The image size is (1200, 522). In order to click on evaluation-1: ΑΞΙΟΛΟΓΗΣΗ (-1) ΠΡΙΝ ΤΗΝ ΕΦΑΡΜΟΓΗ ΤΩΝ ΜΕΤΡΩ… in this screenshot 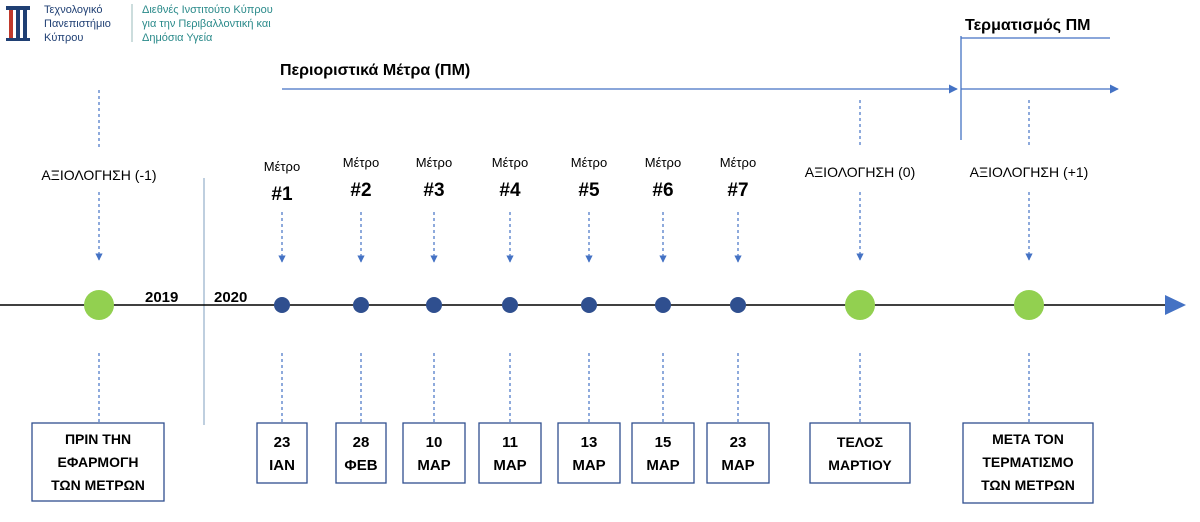, I will do `click(98, 296)`.